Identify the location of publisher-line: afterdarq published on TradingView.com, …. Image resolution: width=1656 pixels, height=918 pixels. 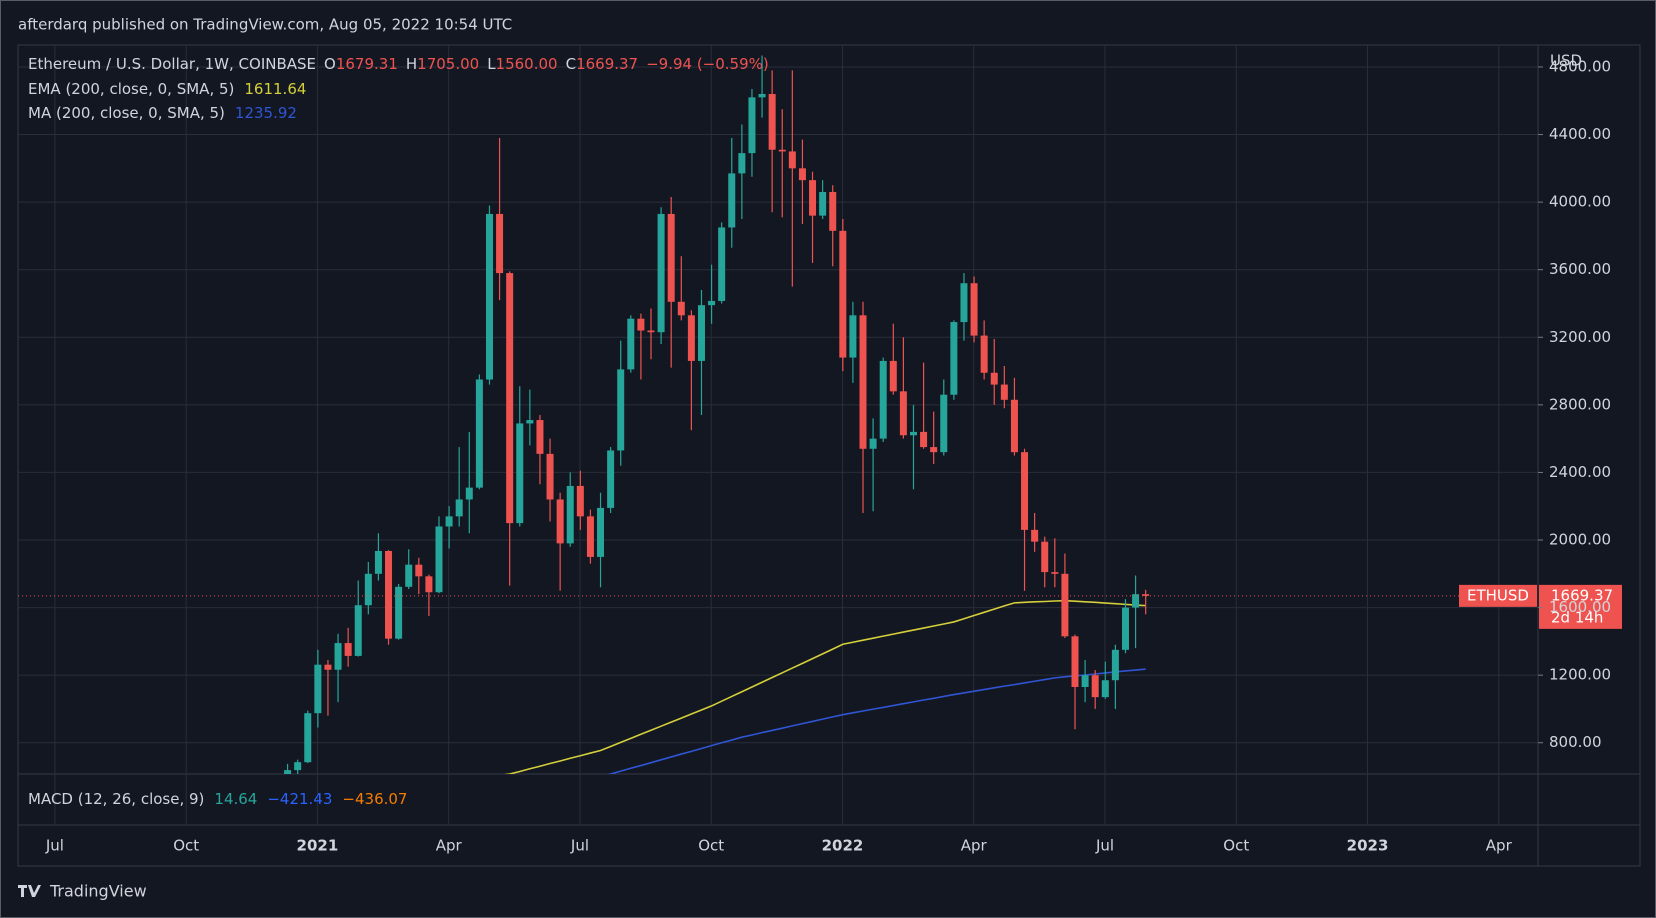
(265, 25).